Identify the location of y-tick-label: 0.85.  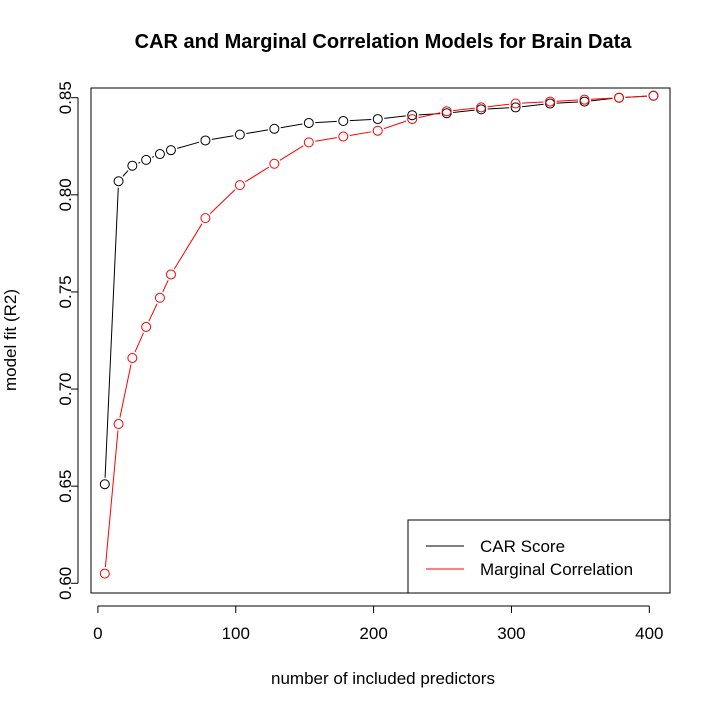
(65, 97).